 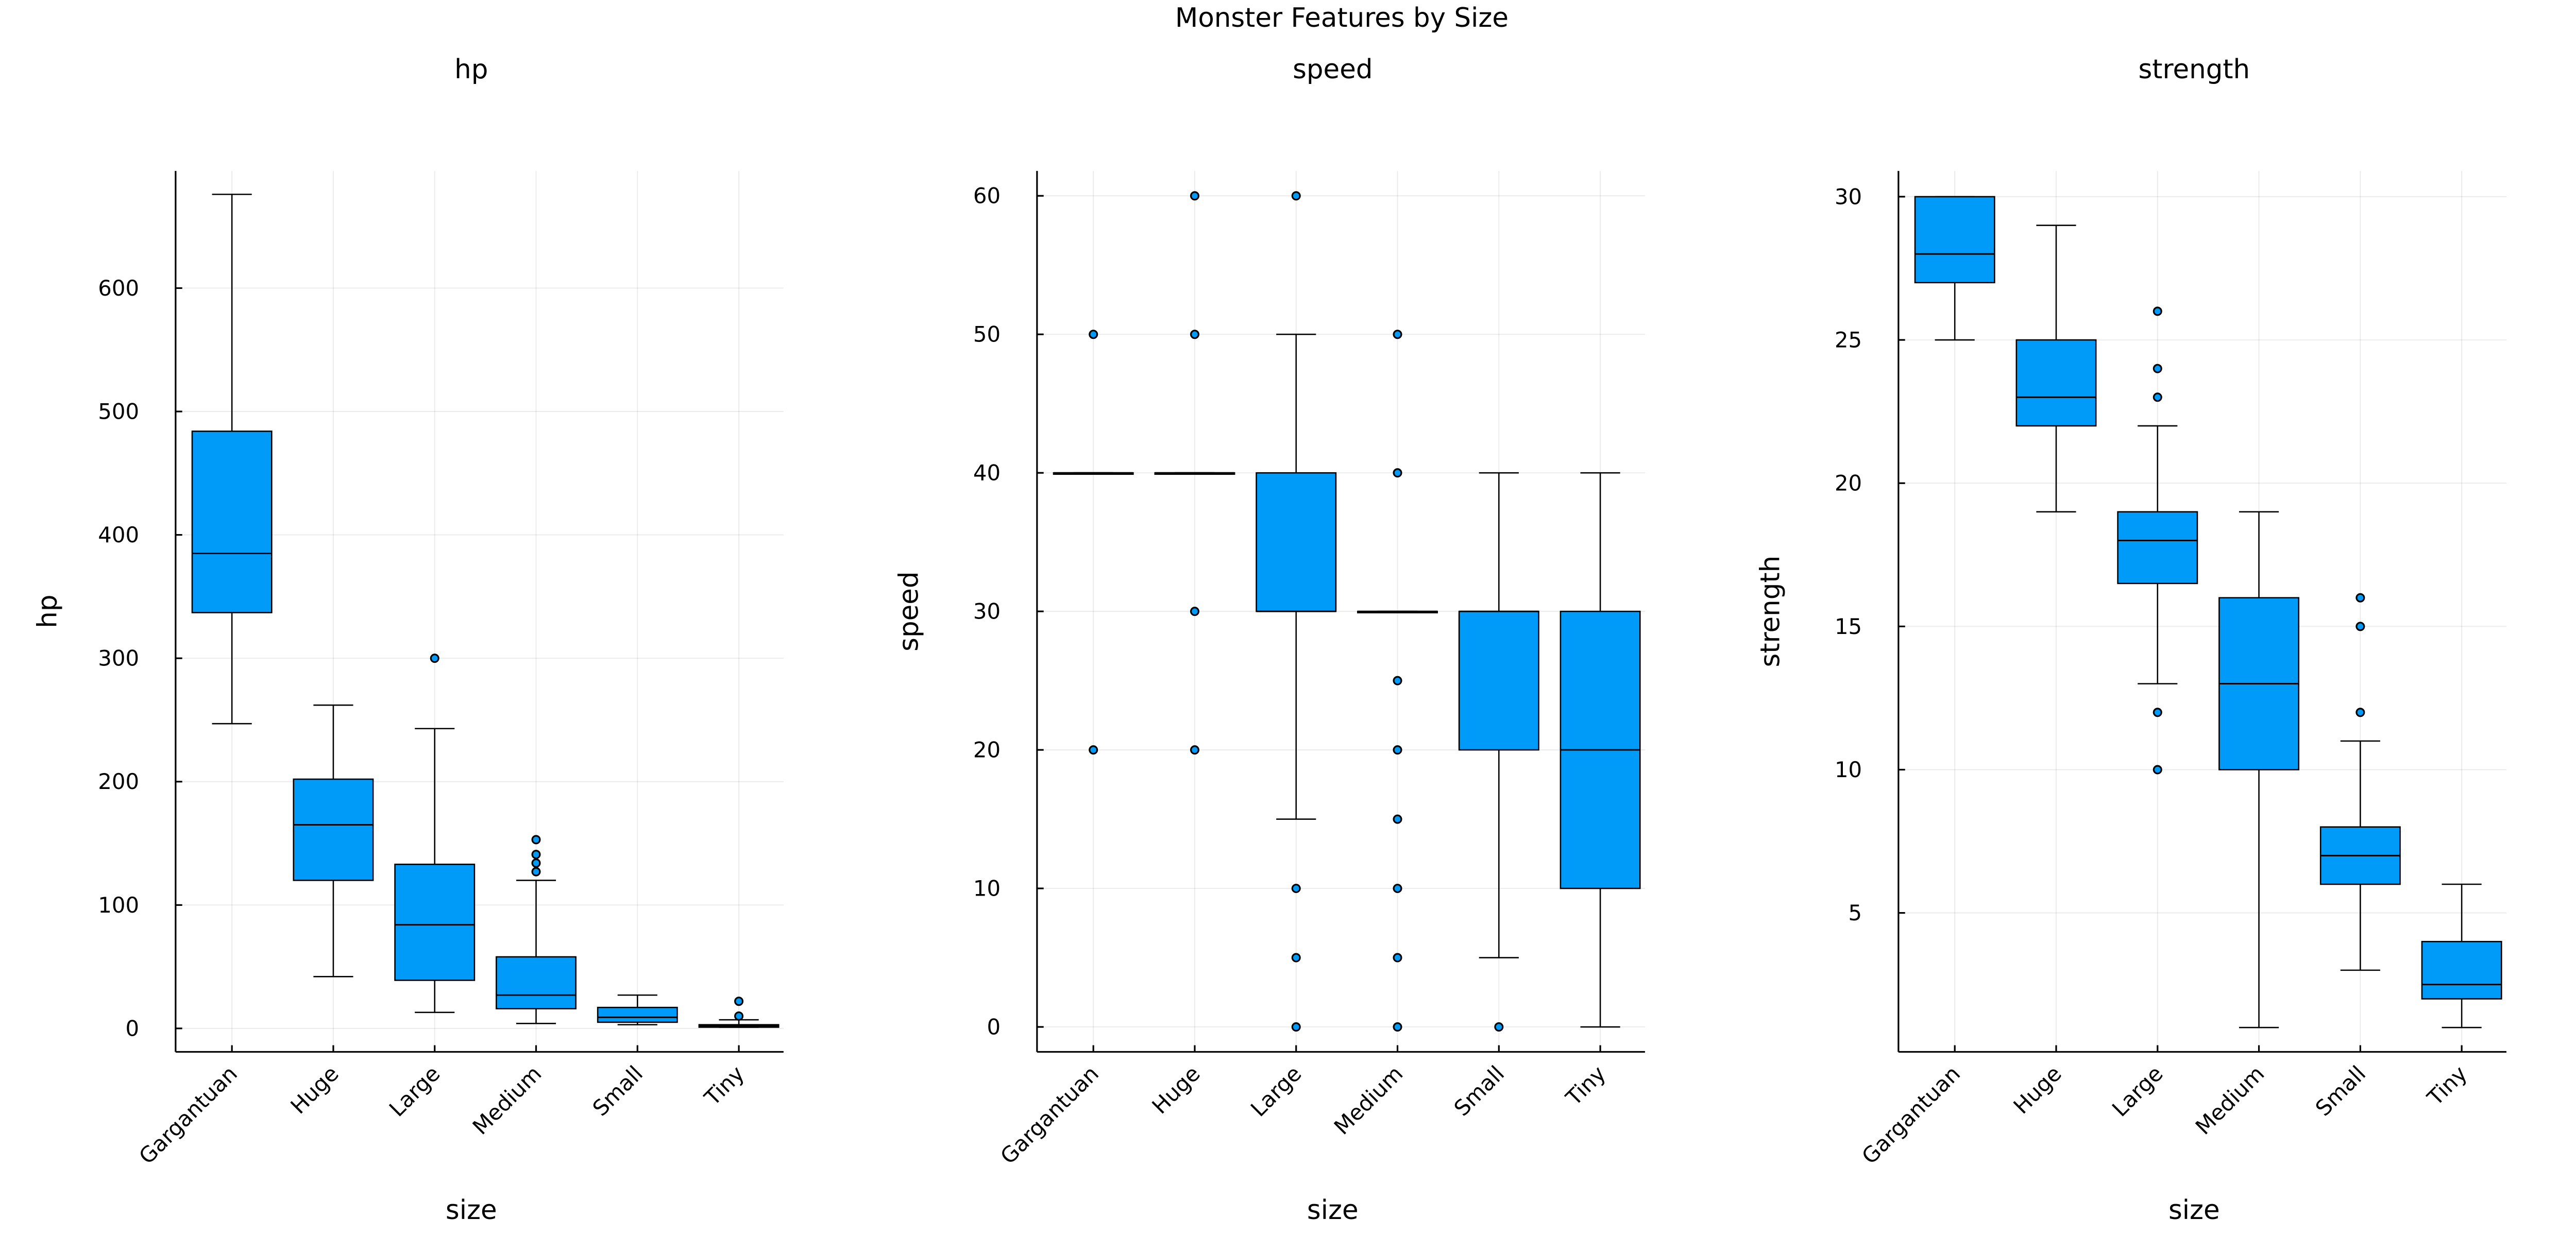 I want to click on y-tick-label: 15, so click(x=1849, y=626).